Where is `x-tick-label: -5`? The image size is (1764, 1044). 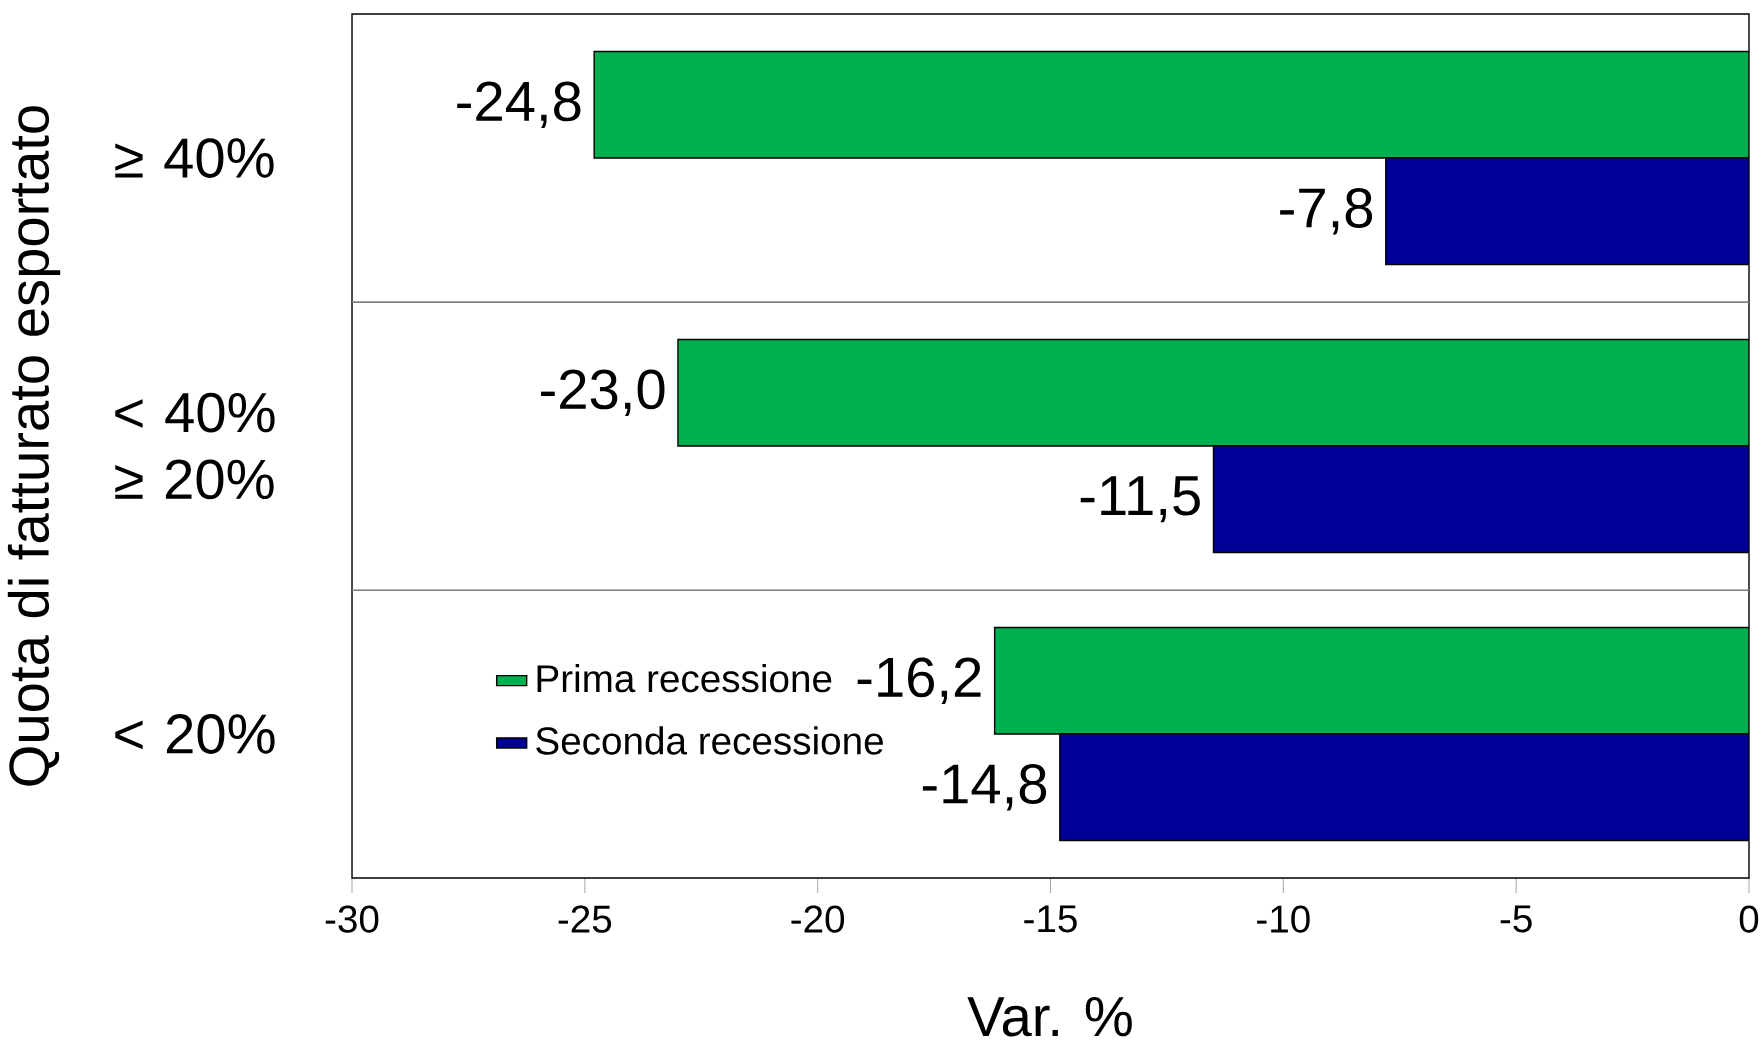
x-tick-label: -5 is located at coordinates (1516, 919).